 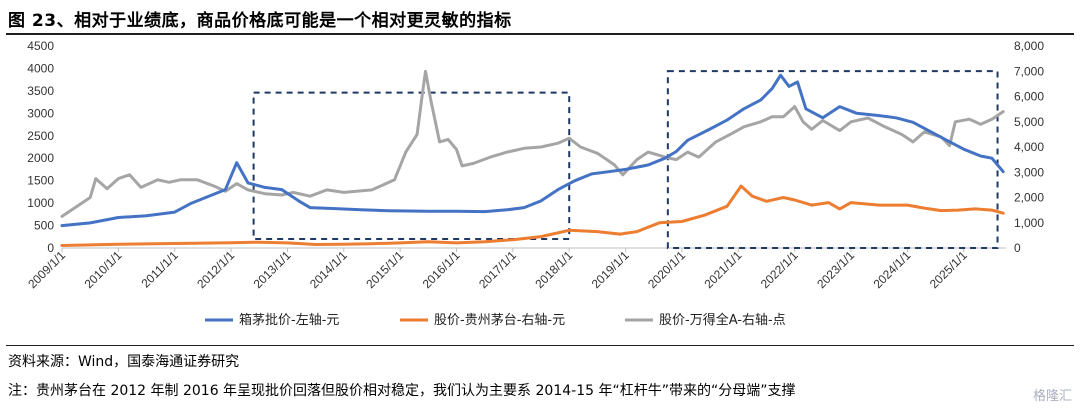 What do you see at coordinates (835, 269) in the screenshot?
I see `x-tick-label: 2023/1/1` at bounding box center [835, 269].